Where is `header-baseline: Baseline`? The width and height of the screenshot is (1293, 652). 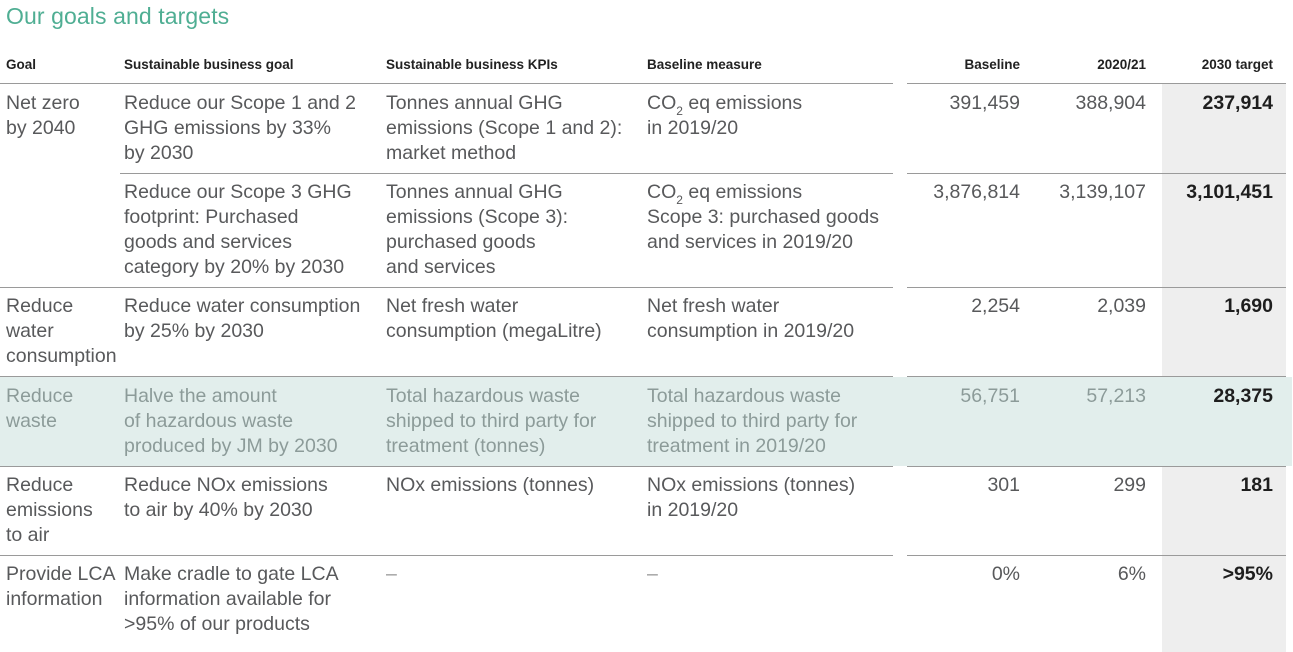
header-baseline: Baseline is located at coordinates (992, 64).